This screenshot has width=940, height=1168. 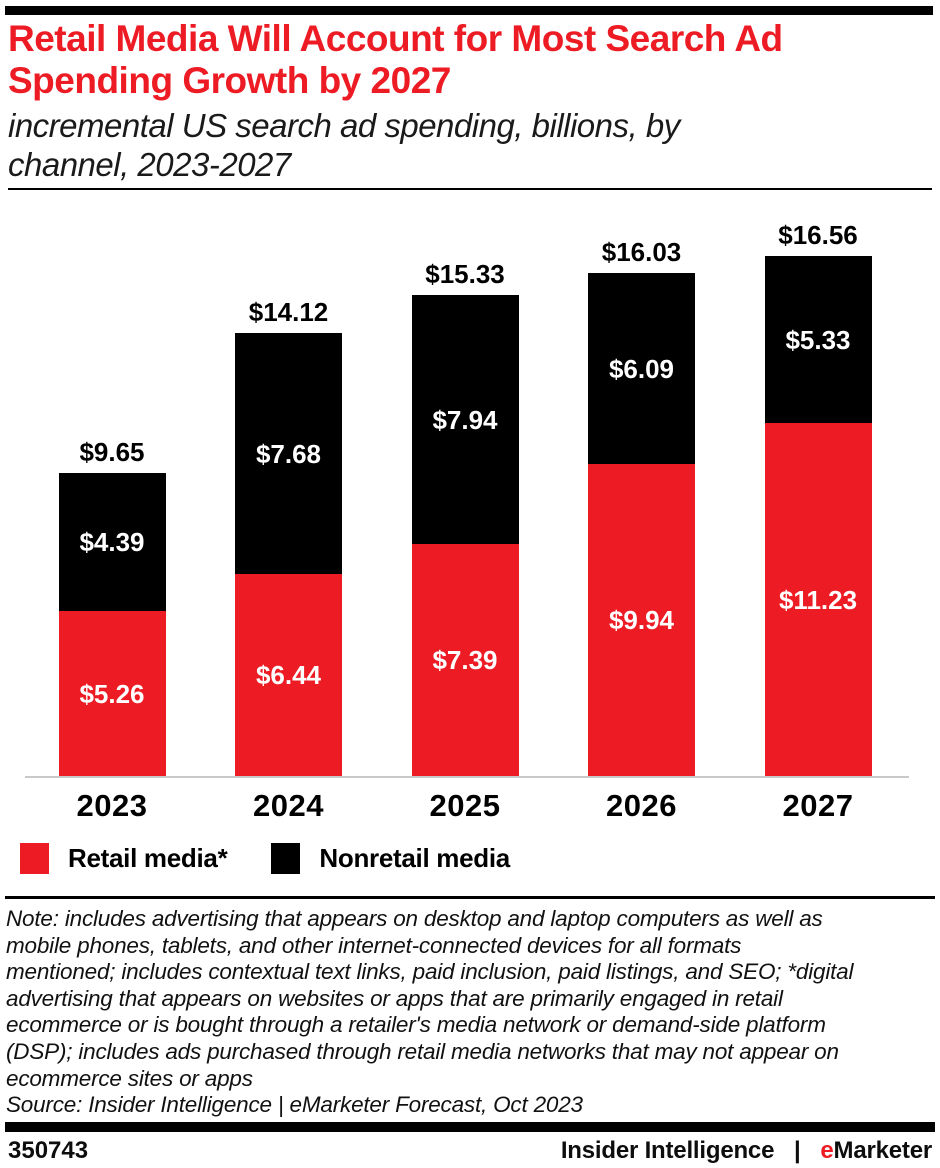 I want to click on year-label-2026: 2026, so click(x=641, y=805).